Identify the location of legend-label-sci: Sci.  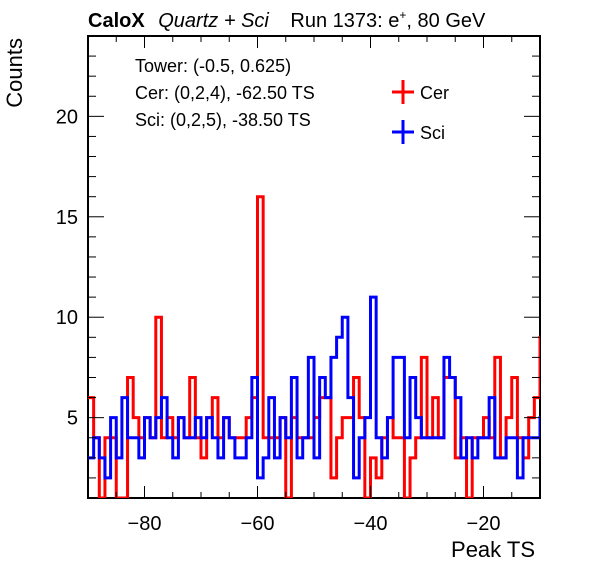
(432, 133).